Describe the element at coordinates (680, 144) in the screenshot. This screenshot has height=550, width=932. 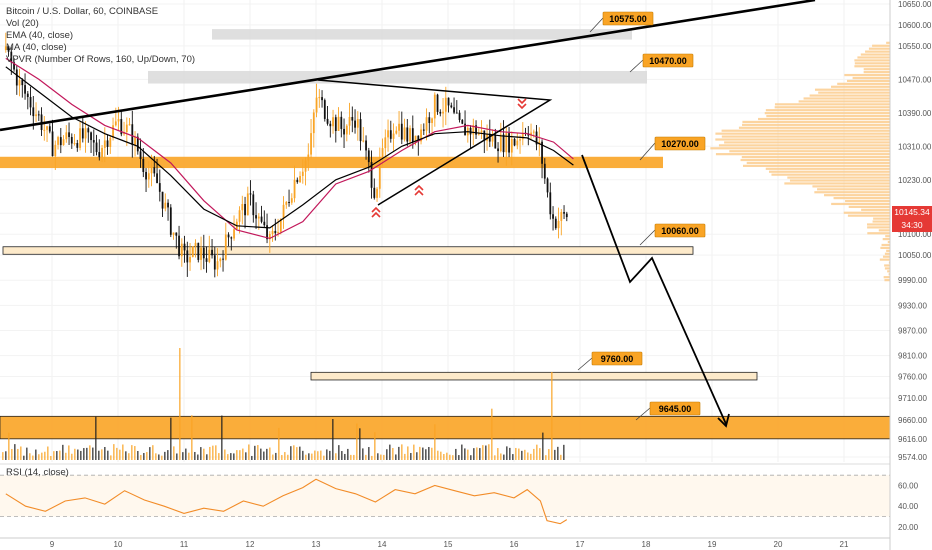
I see `level-label: 10270.00` at that location.